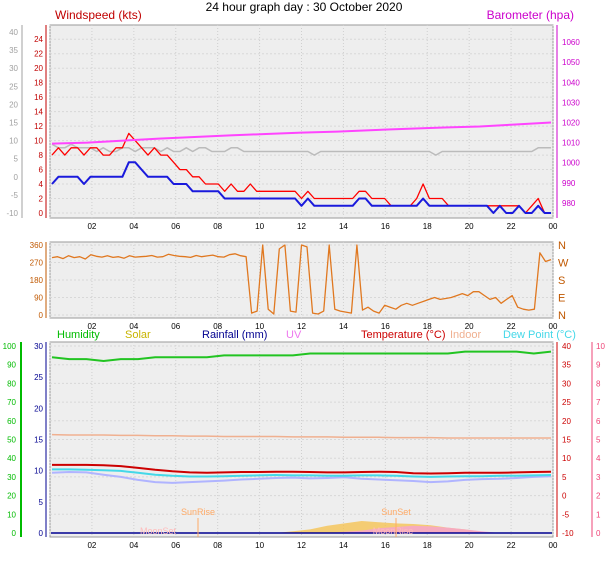 The image size is (608, 561). I want to click on windspeed-tick-label: 24, so click(38, 39).